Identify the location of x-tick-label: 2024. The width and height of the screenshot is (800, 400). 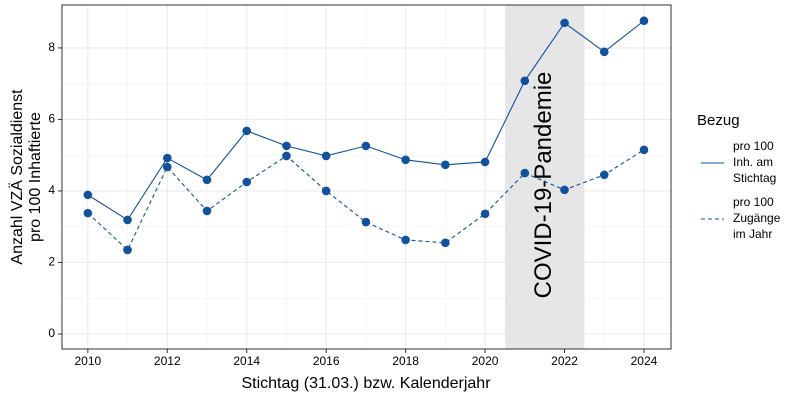
(644, 361).